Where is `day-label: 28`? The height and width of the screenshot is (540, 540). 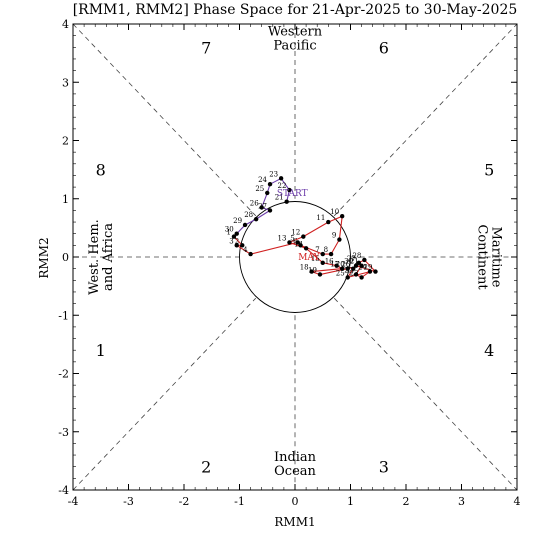 day-label: 28 is located at coordinates (356, 256).